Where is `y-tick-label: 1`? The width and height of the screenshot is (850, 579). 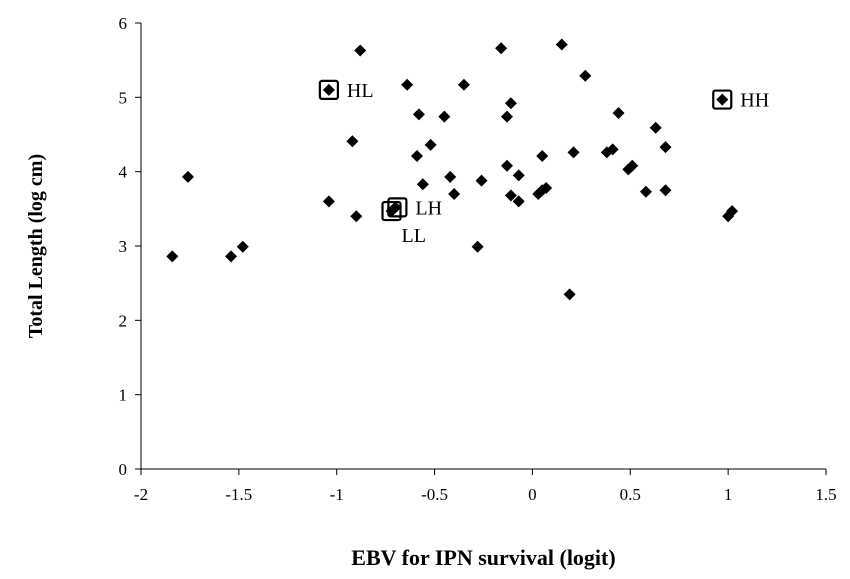 y-tick-label: 1 is located at coordinates (123, 395).